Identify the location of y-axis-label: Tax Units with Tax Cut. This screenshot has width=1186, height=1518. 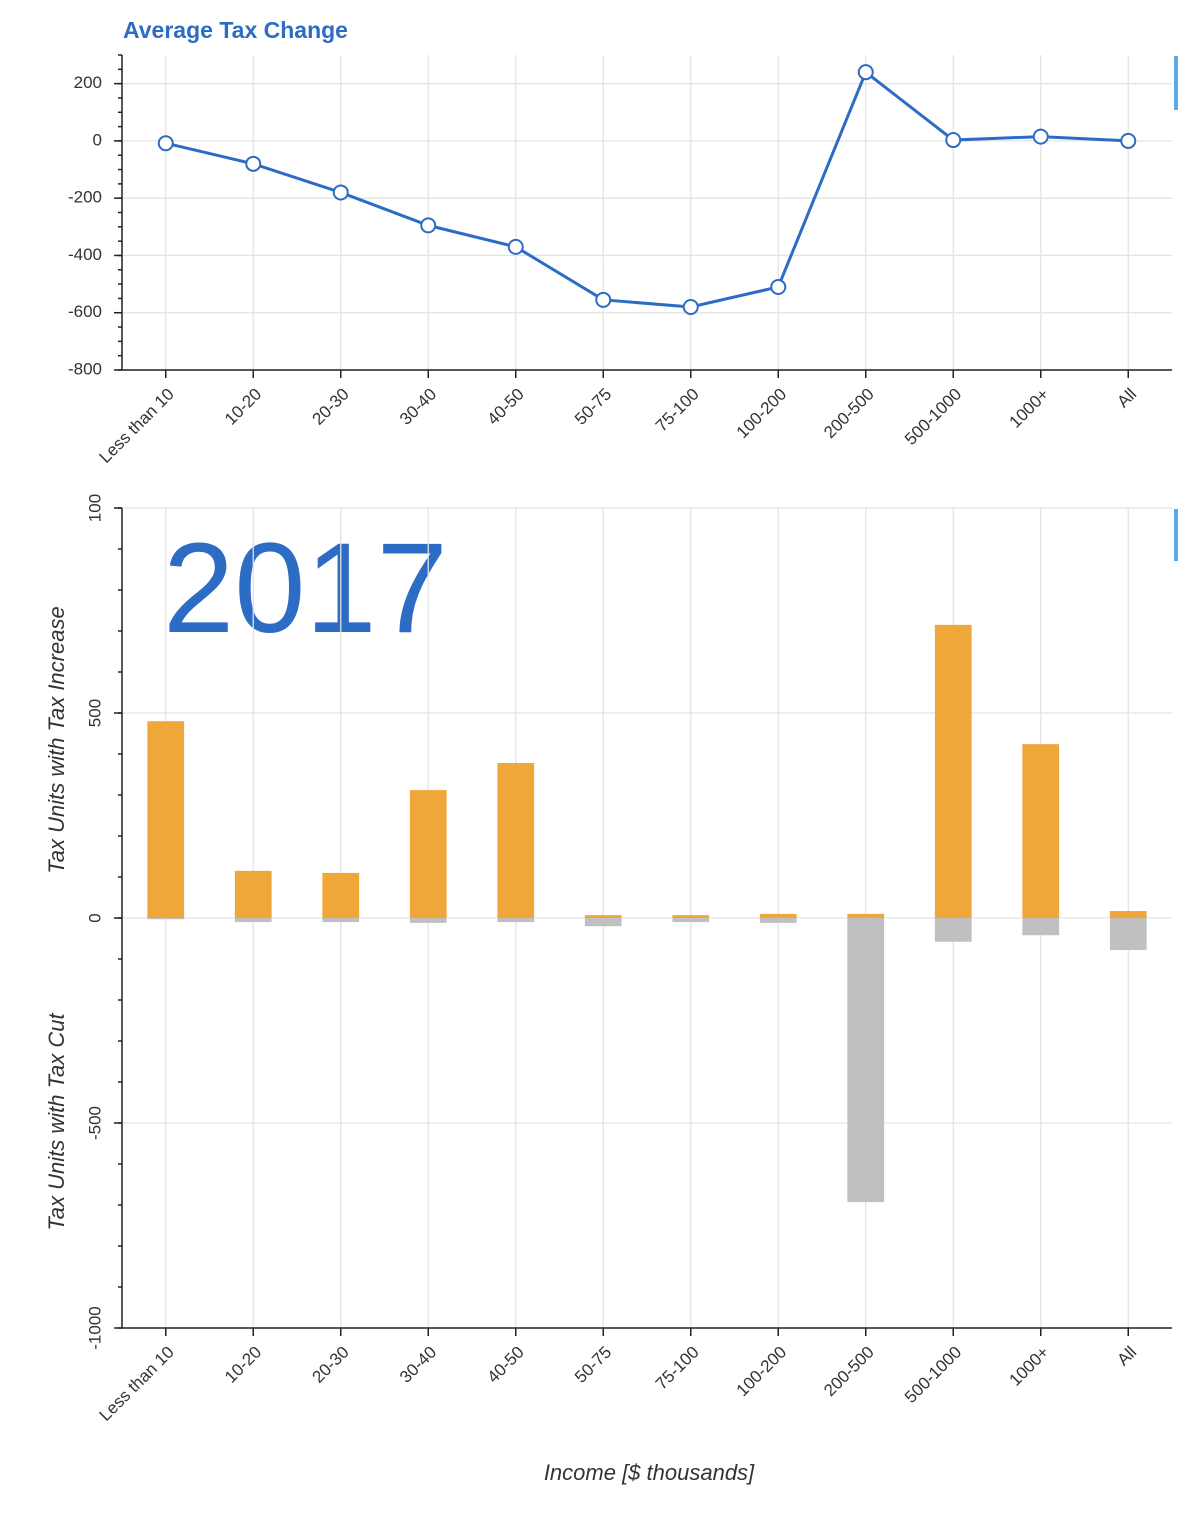
(56, 1121).